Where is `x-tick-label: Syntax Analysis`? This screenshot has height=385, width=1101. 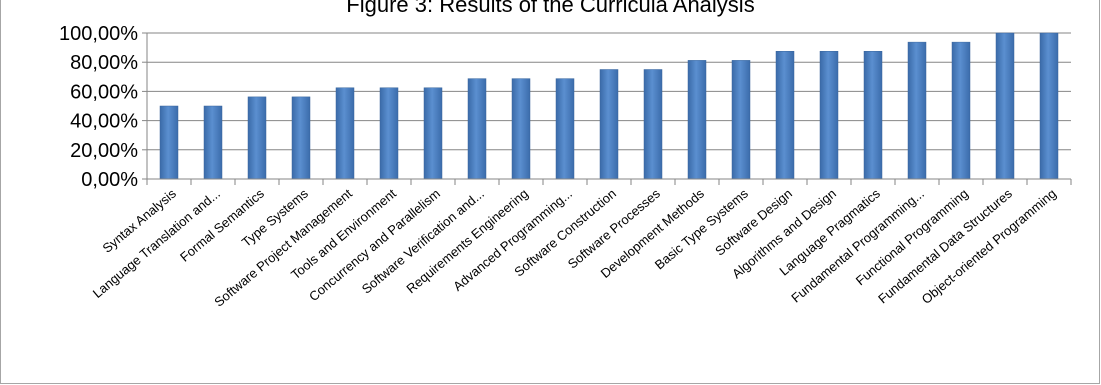 x-tick-label: Syntax Analysis is located at coordinates (140, 220).